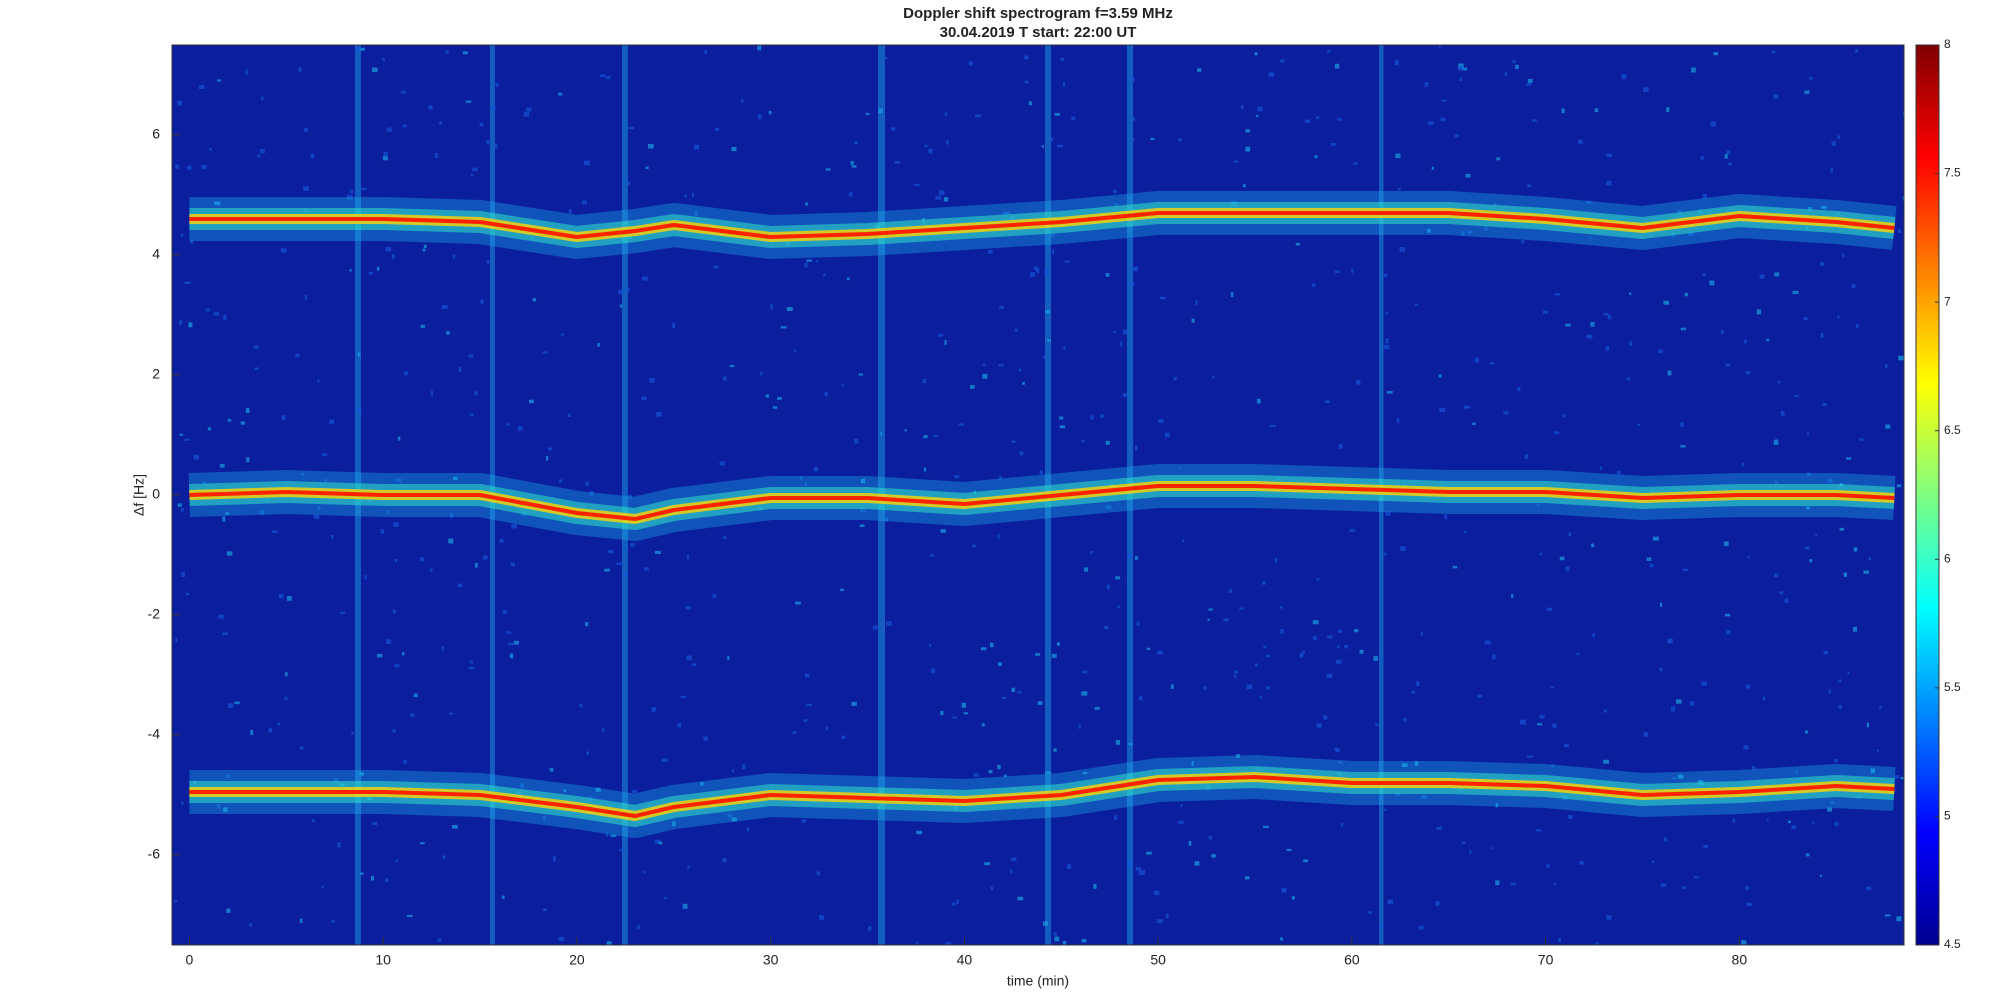 Image resolution: width=2000 pixels, height=1003 pixels. Describe the element at coordinates (1947, 816) in the screenshot. I see `colorbar-tick-label: 5` at that location.